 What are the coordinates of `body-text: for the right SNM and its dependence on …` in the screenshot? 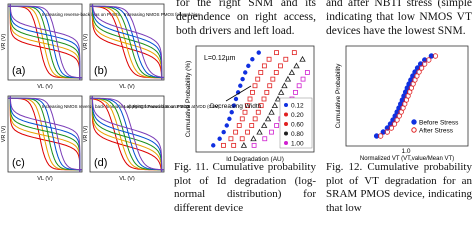 It's located at (246, 18).